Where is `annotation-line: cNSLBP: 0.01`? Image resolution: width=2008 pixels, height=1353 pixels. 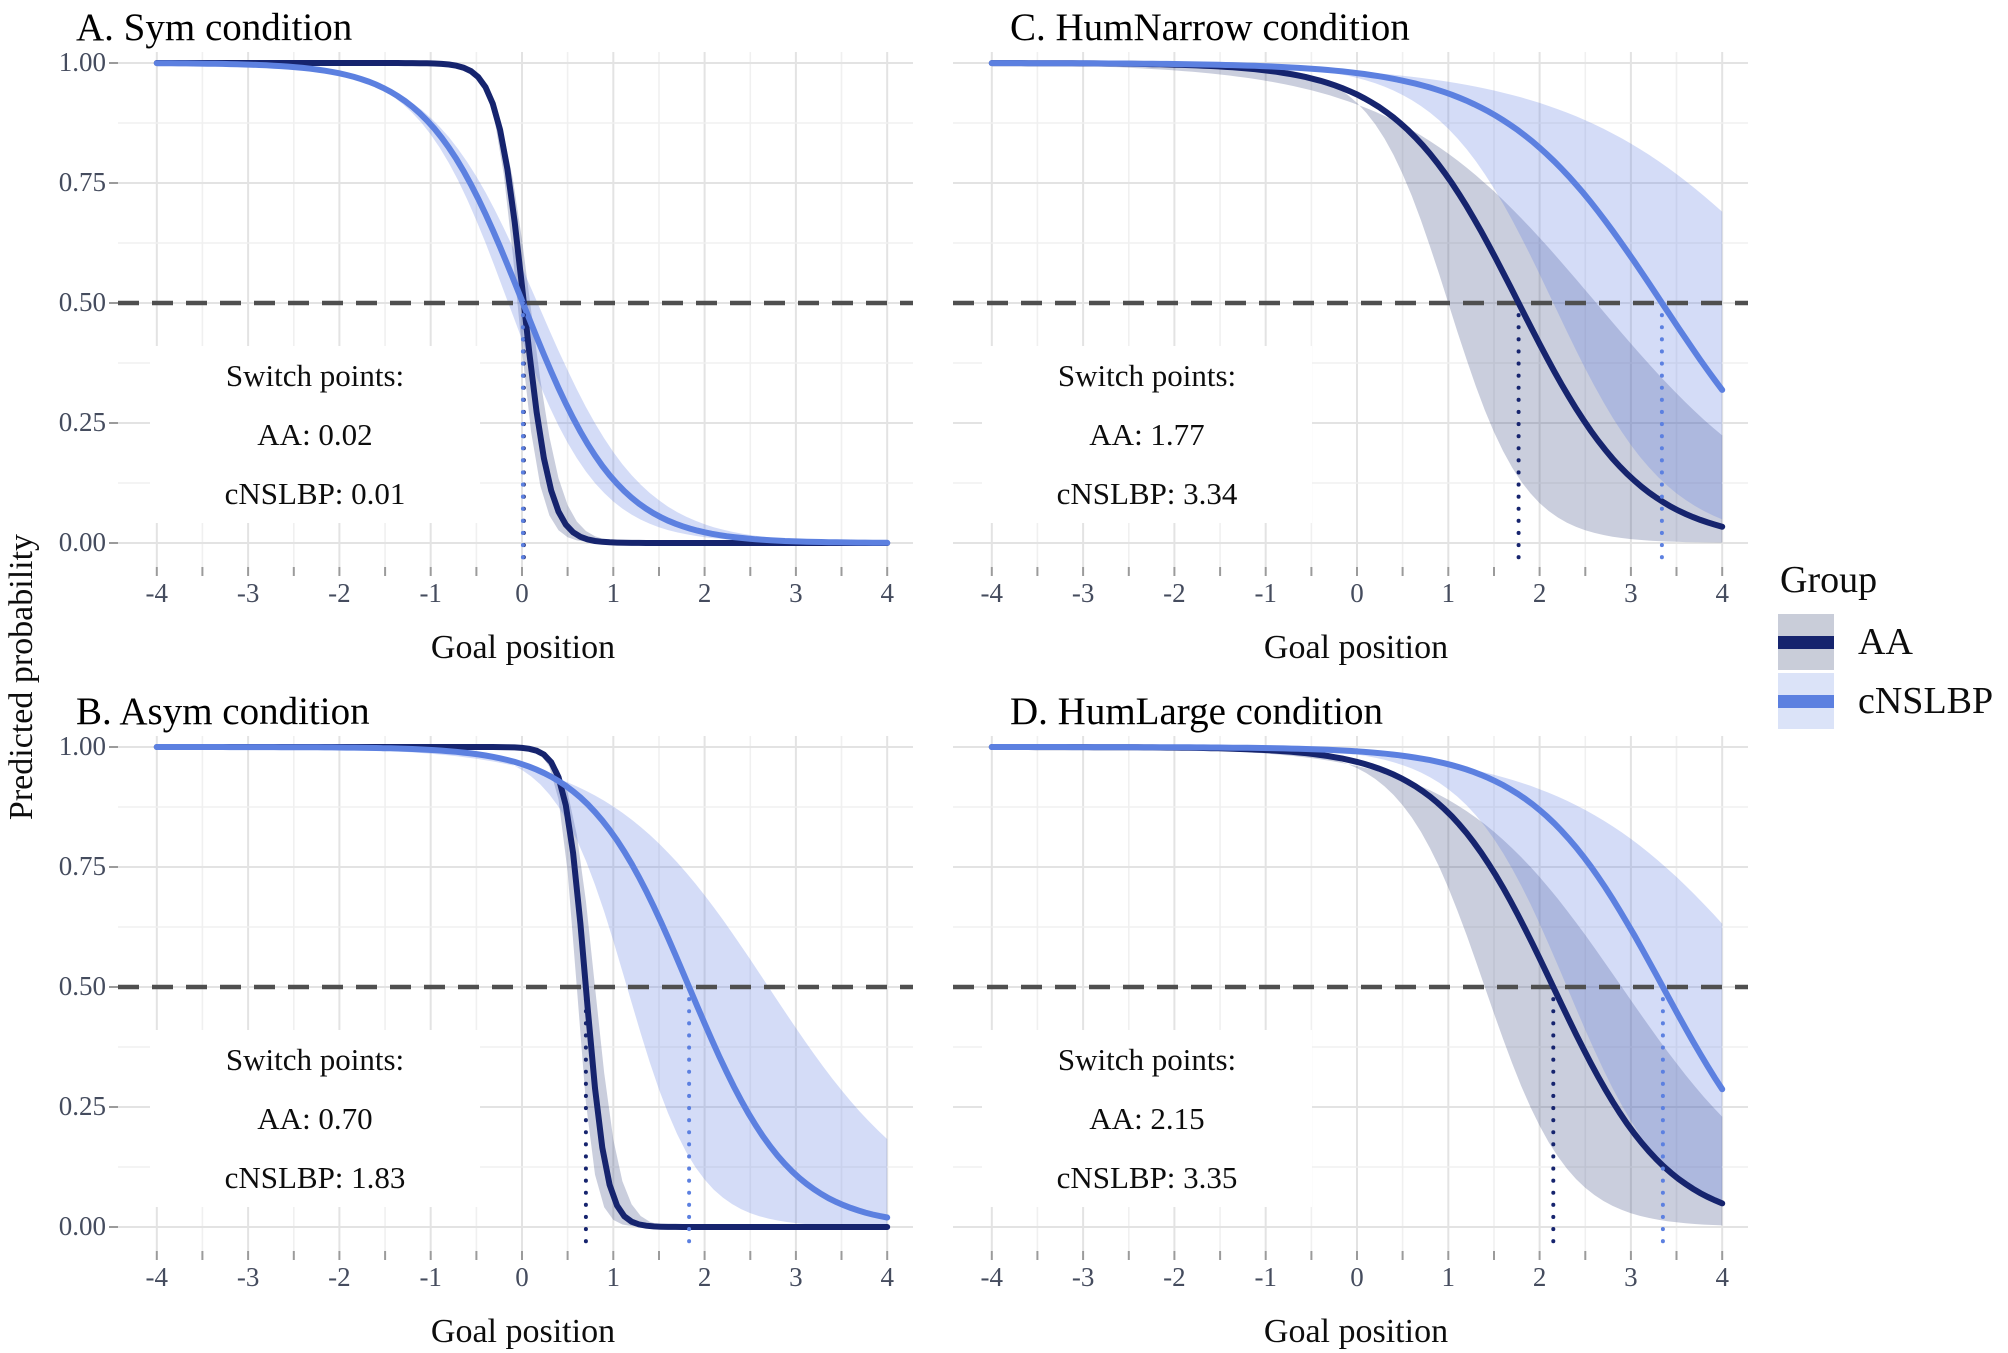 annotation-line: cNSLBP: 0.01 is located at coordinates (315, 493).